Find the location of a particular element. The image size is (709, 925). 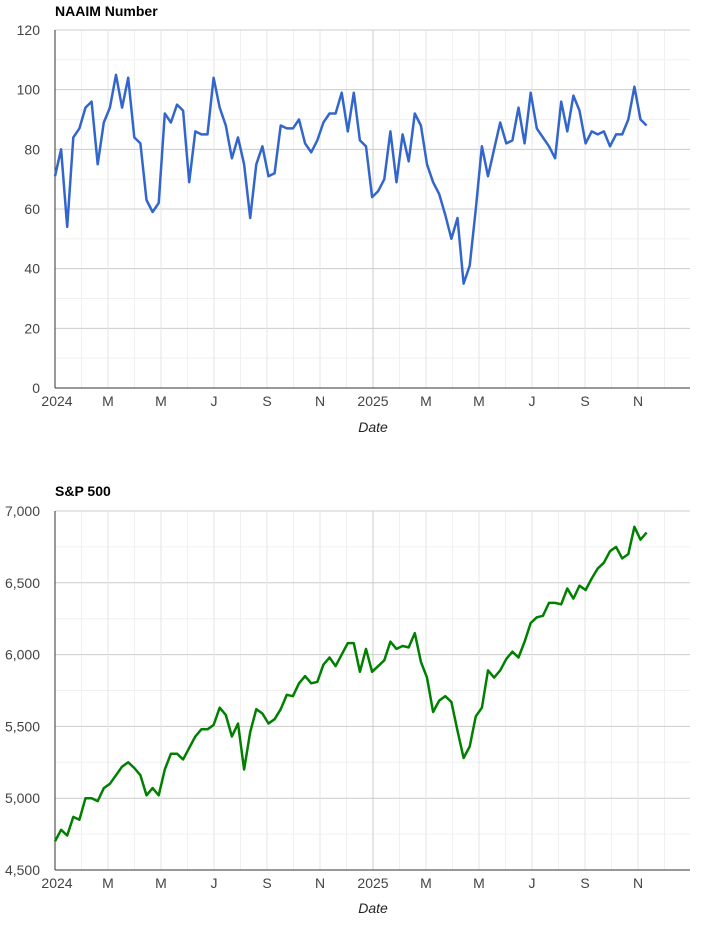

y-tick-label: 120 is located at coordinates (29, 30).